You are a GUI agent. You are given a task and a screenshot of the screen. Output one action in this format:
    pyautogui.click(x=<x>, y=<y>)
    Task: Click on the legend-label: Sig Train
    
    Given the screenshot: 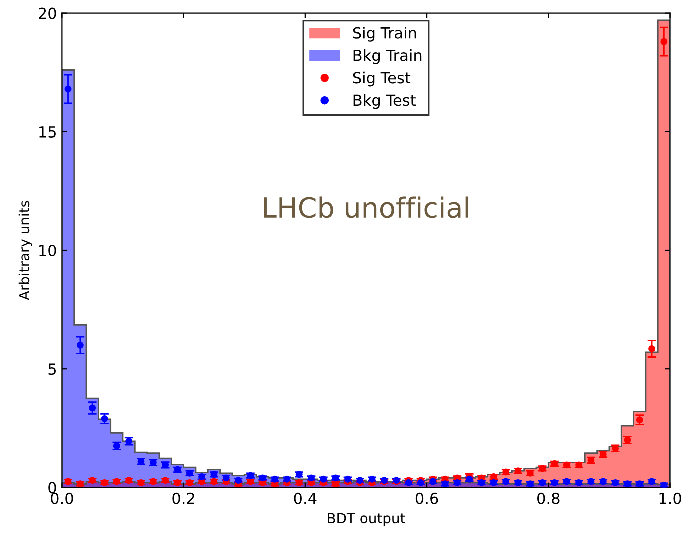 What is the action you would take?
    pyautogui.click(x=384, y=34)
    